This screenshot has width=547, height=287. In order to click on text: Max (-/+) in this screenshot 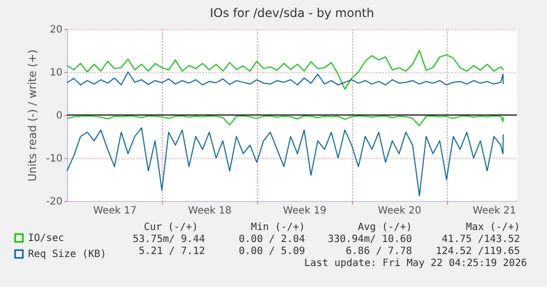, I will do `click(493, 227)`.